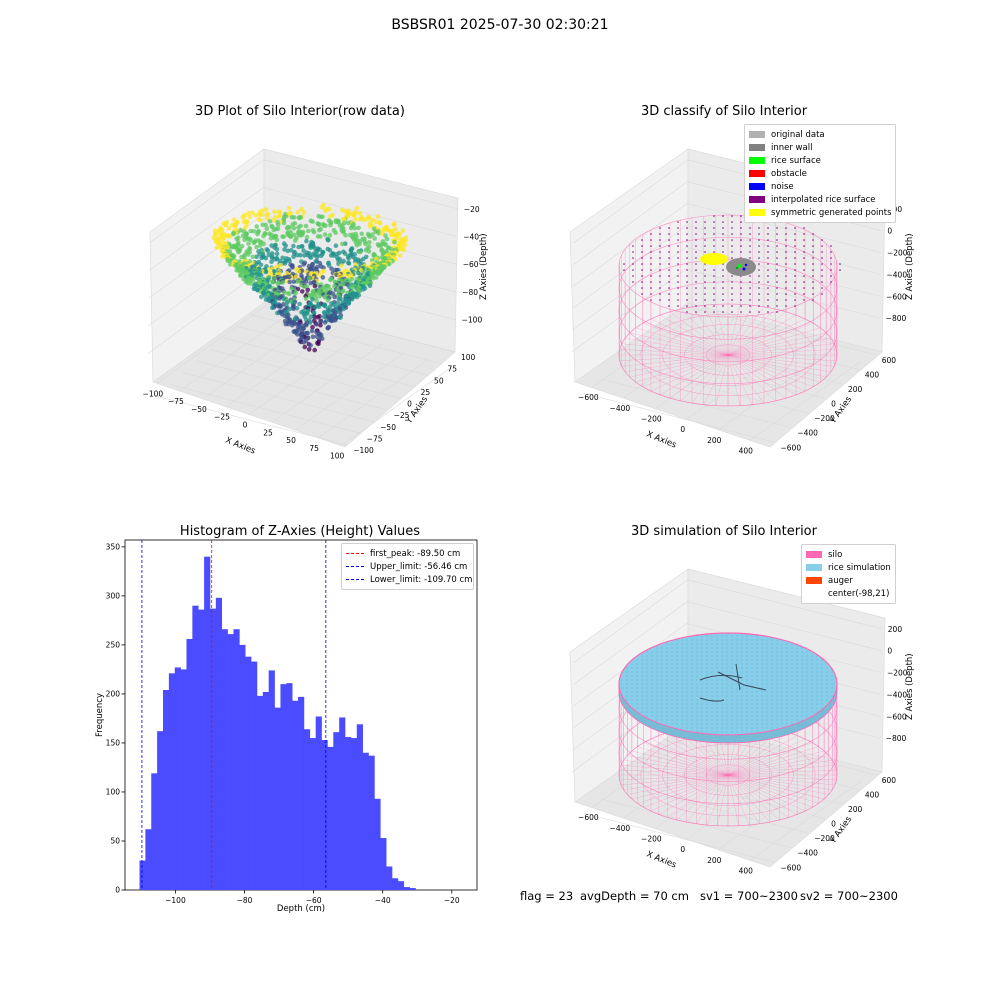 This screenshot has width=1000, height=1000. I want to click on z-tick-label: −200, so click(897, 253).